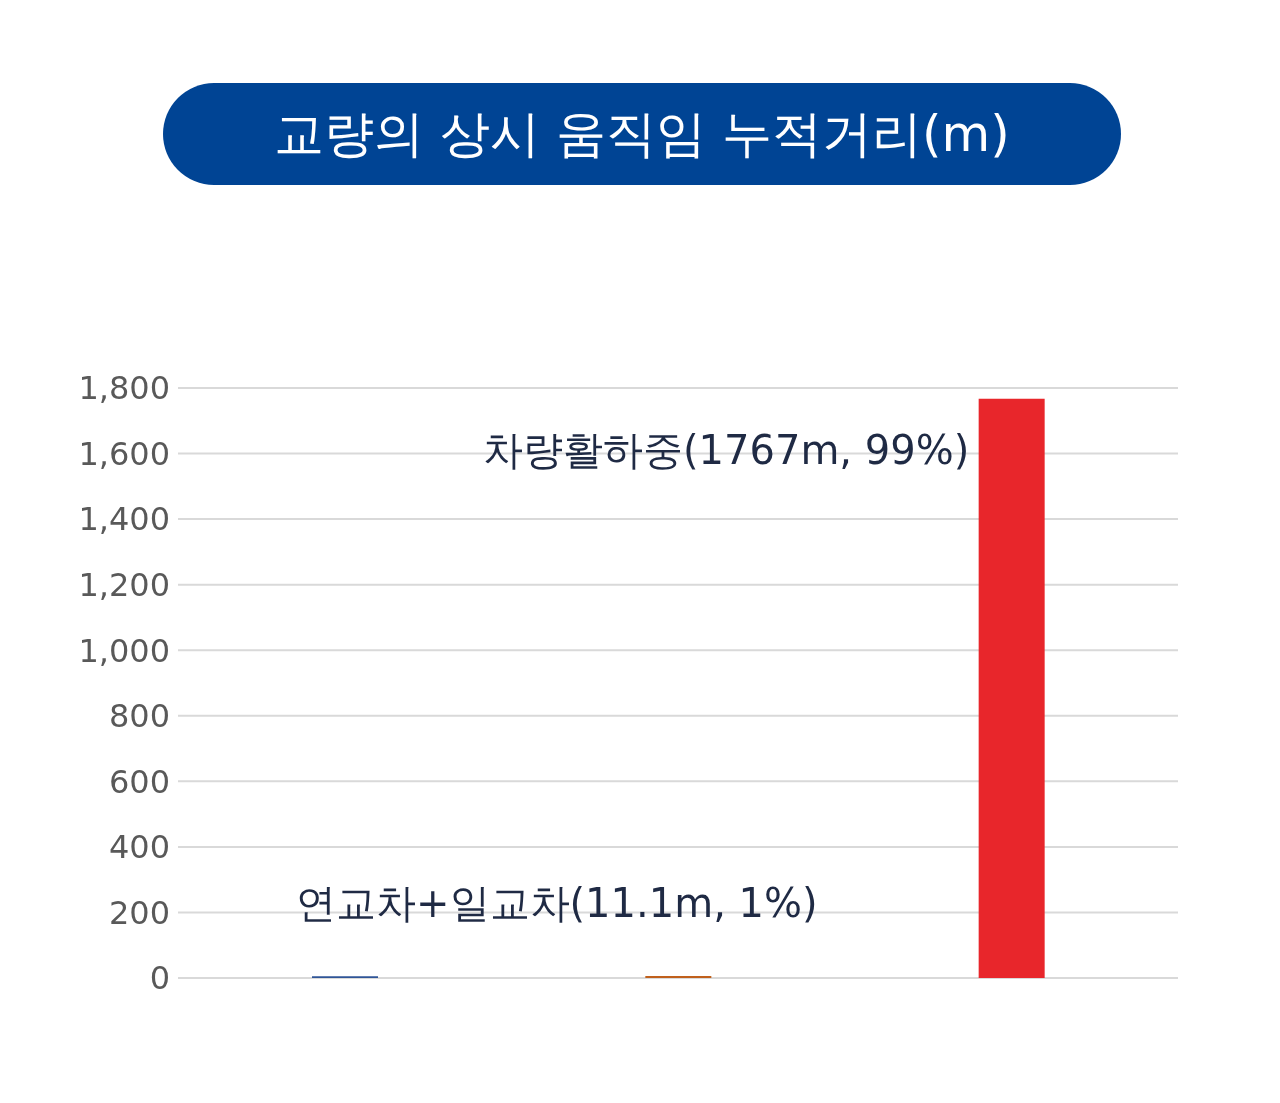 This screenshot has height=1103, width=1280. What do you see at coordinates (124, 388) in the screenshot?
I see `y-tick-label: 1,800` at bounding box center [124, 388].